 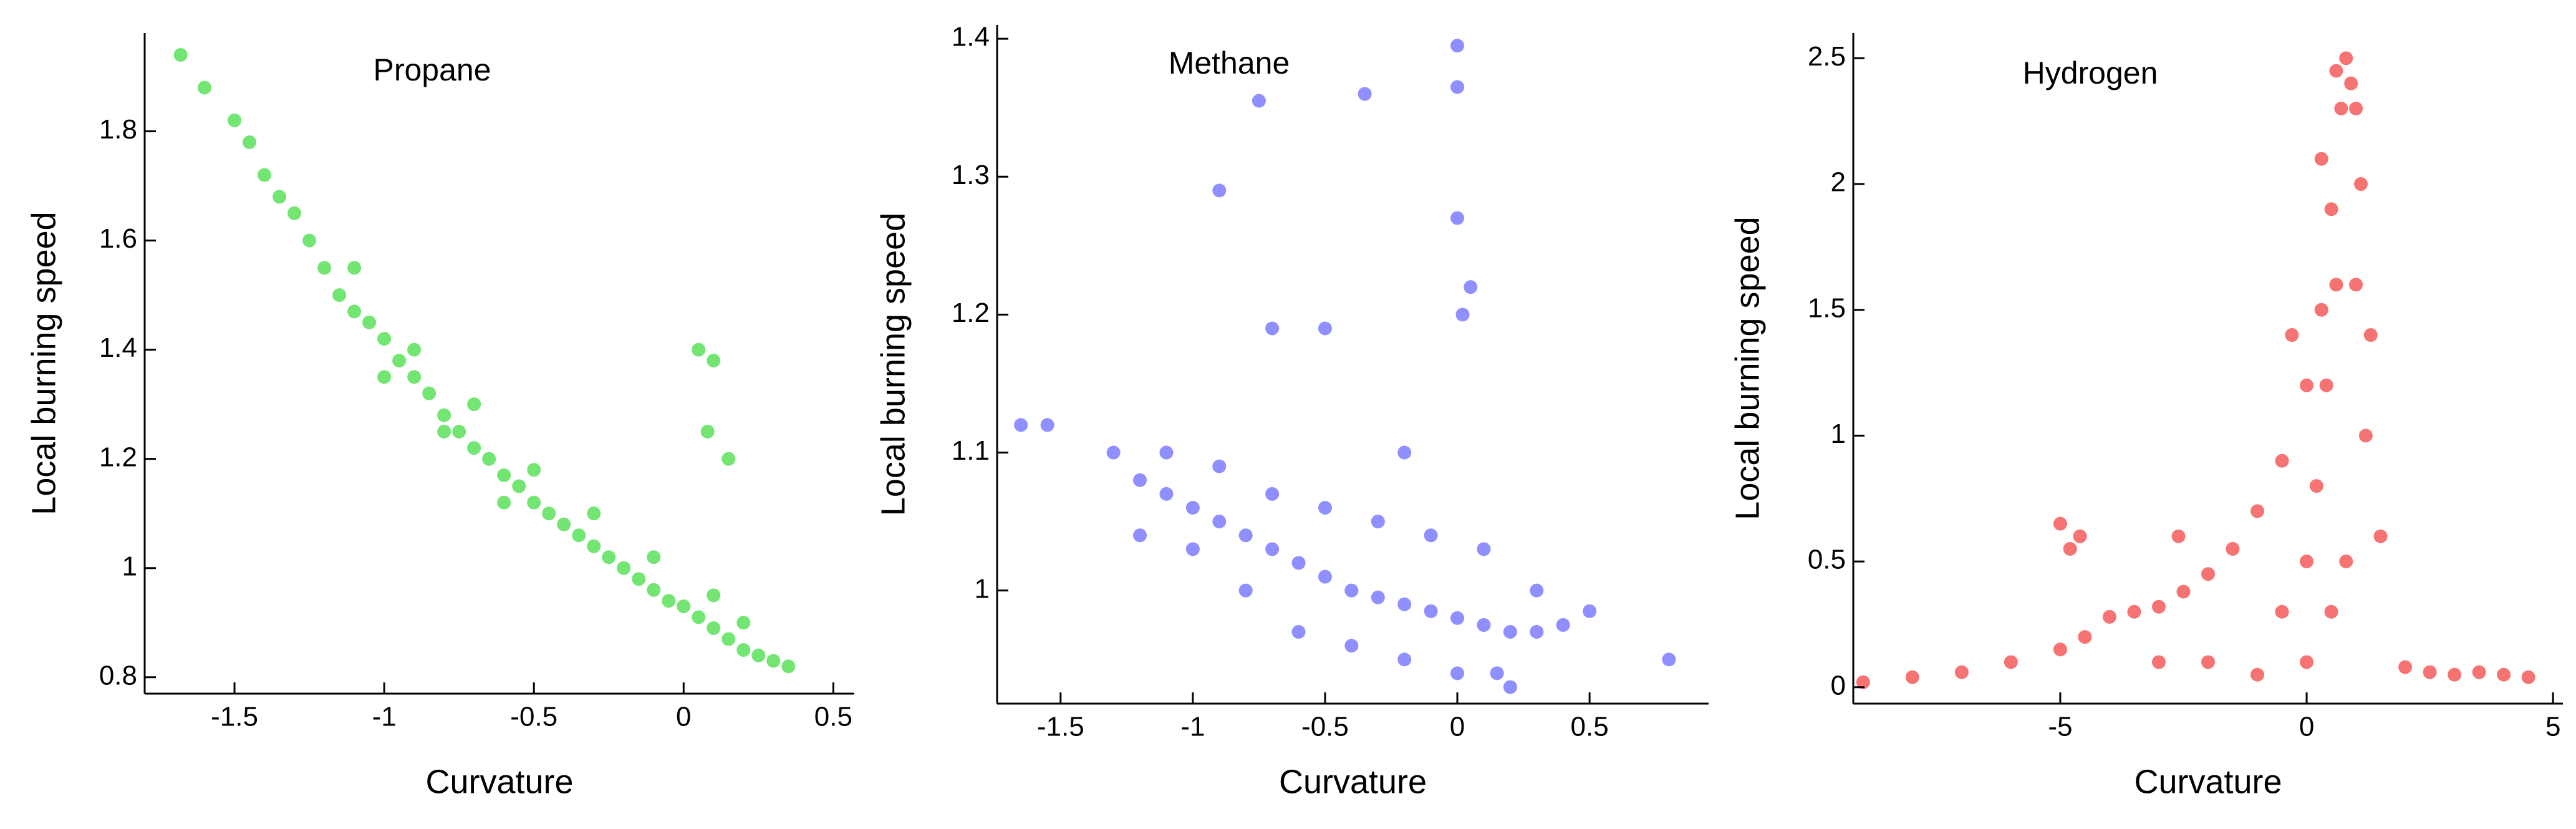 What do you see at coordinates (2090, 73) in the screenshot?
I see `chart-title: Hydrogen` at bounding box center [2090, 73].